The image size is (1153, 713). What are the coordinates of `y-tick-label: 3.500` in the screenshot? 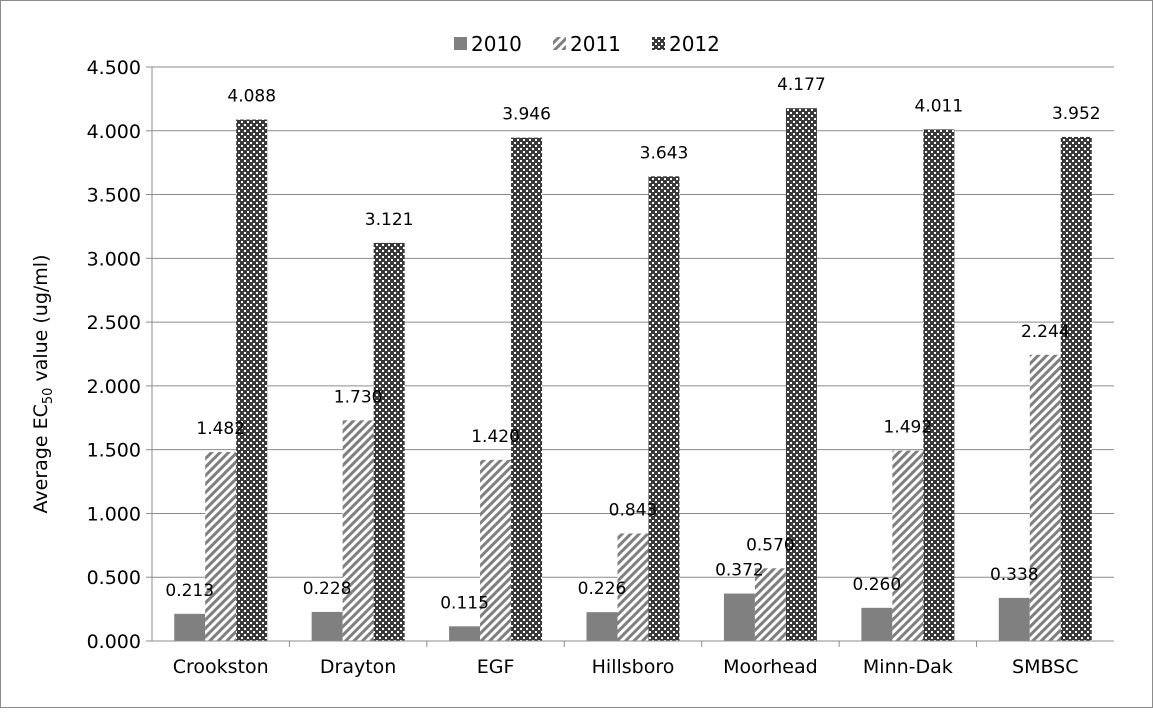 It's located at (114, 196).